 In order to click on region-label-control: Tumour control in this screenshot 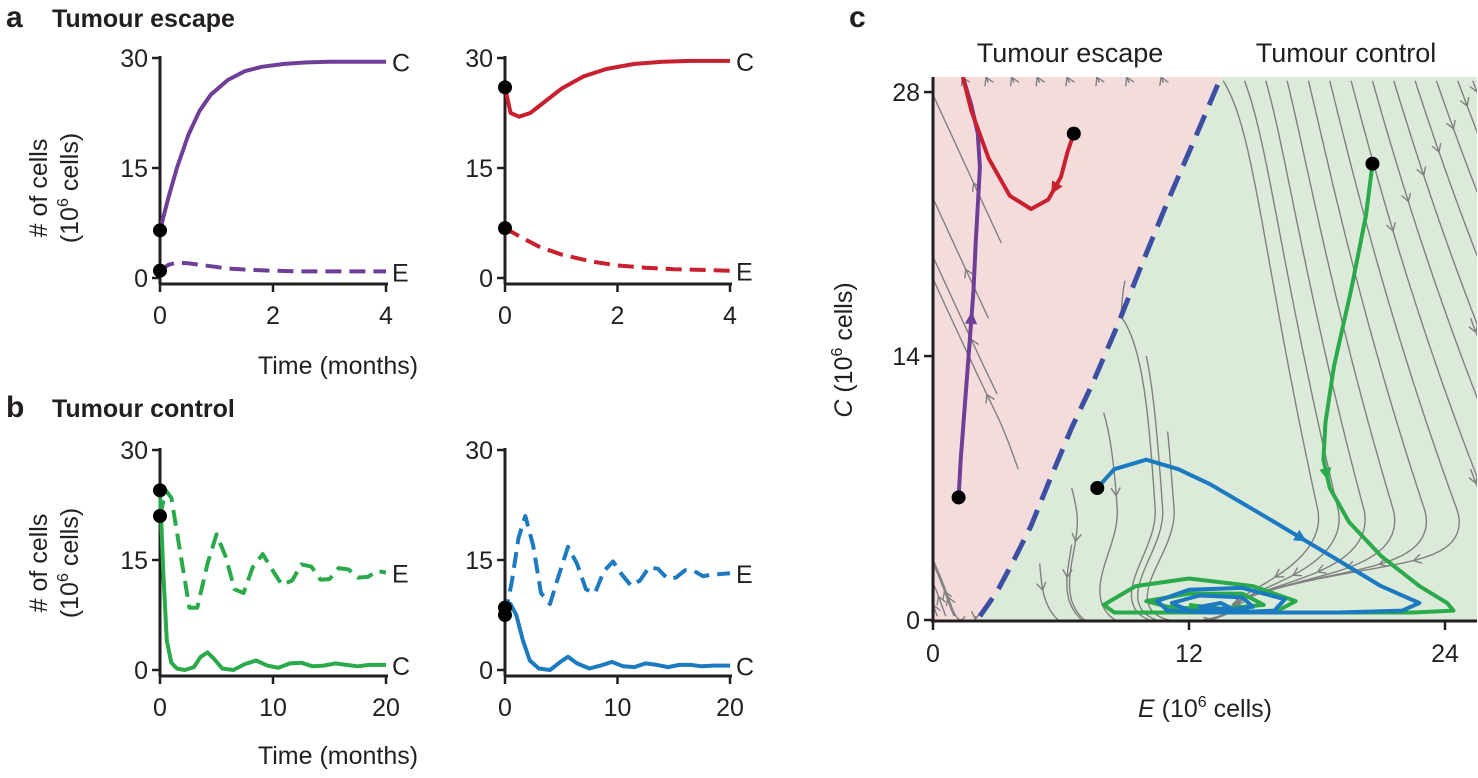, I will do `click(1346, 53)`.